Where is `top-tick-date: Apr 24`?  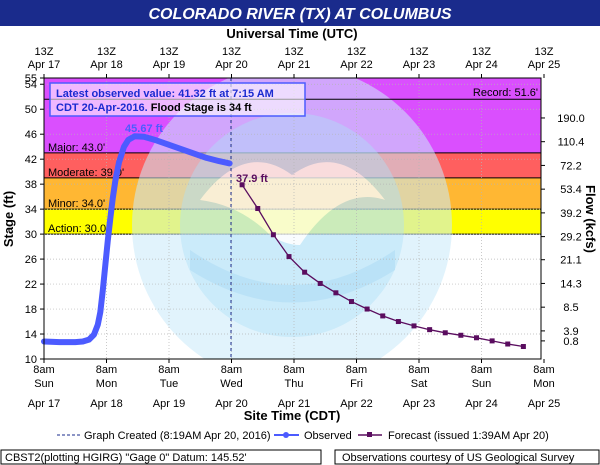
top-tick-date: Apr 24 is located at coordinates (481, 65).